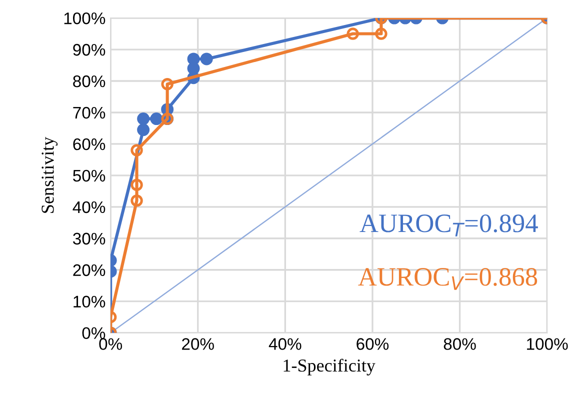 This screenshot has height=401, width=582. What do you see at coordinates (89, 207) in the screenshot?
I see `y-tick-label: 40%` at bounding box center [89, 207].